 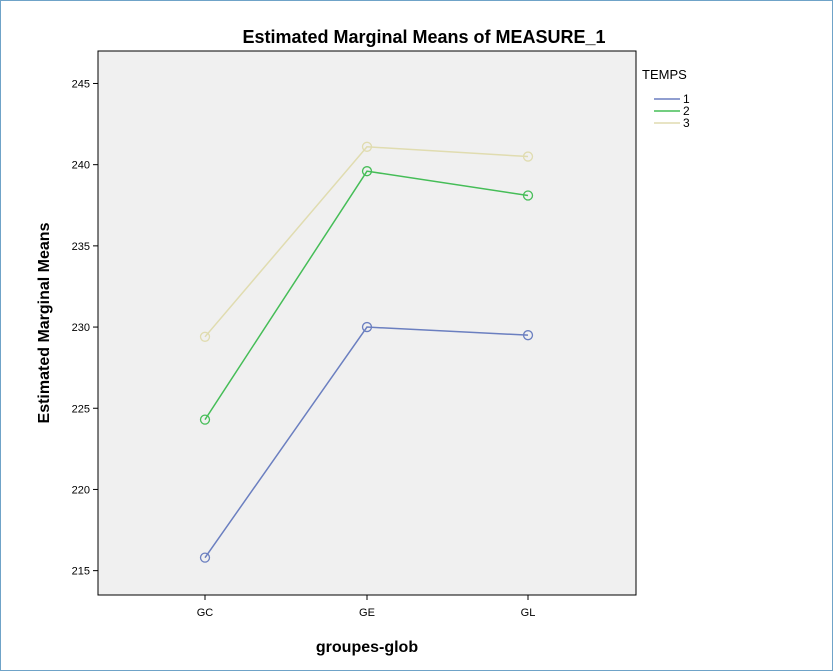 I want to click on data-point-2-GE, so click(x=367, y=171).